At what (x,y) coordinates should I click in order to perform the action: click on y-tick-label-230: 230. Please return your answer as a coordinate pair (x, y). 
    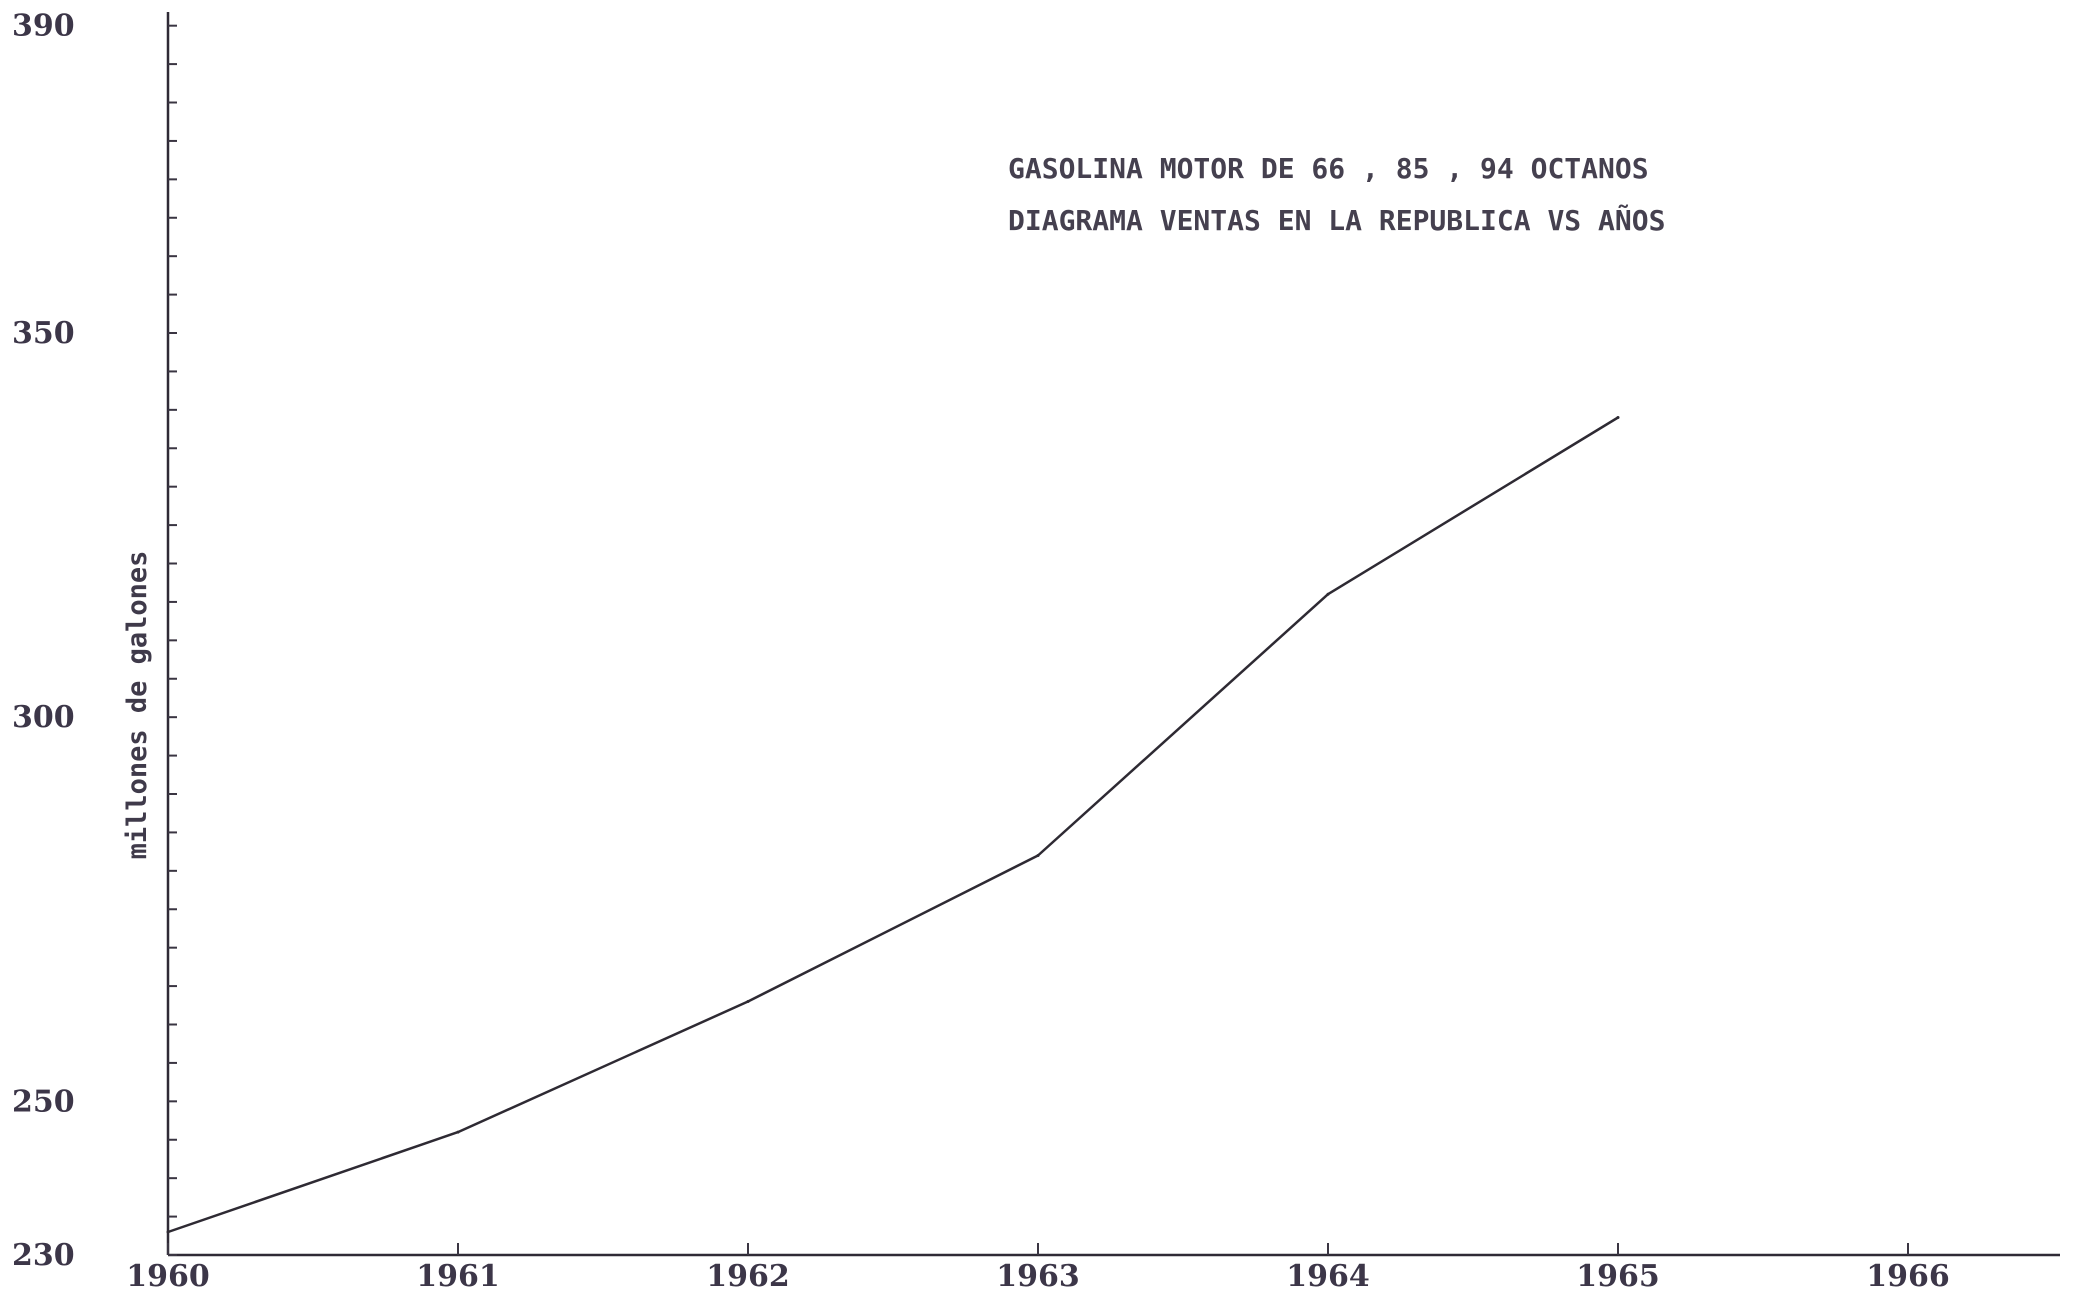
    Looking at the image, I should click on (43, 1255).